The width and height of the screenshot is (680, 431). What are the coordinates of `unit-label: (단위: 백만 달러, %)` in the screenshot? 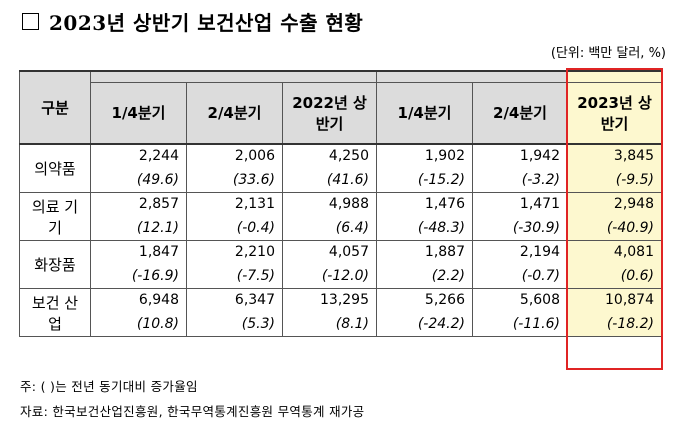 It's located at (608, 53).